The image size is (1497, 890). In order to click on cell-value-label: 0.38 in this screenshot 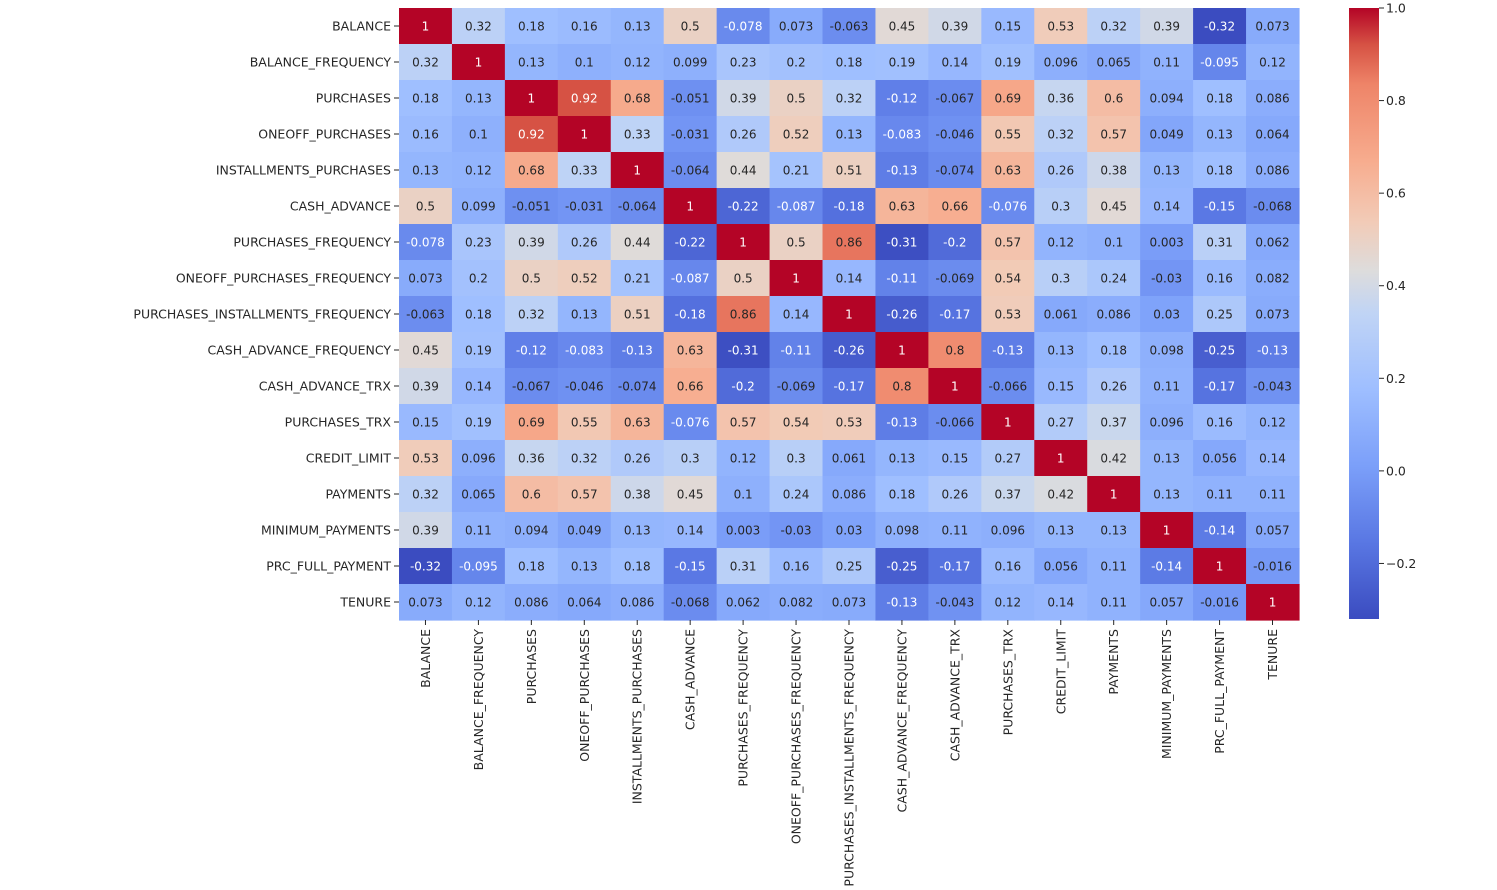, I will do `click(1113, 171)`.